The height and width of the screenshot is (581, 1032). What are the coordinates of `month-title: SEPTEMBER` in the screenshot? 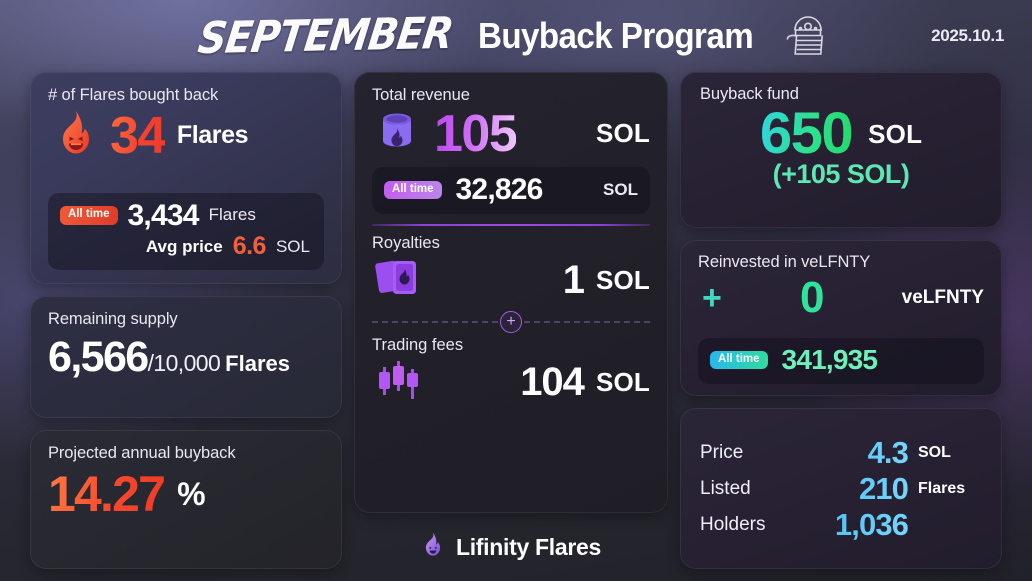 It's located at (325, 36).